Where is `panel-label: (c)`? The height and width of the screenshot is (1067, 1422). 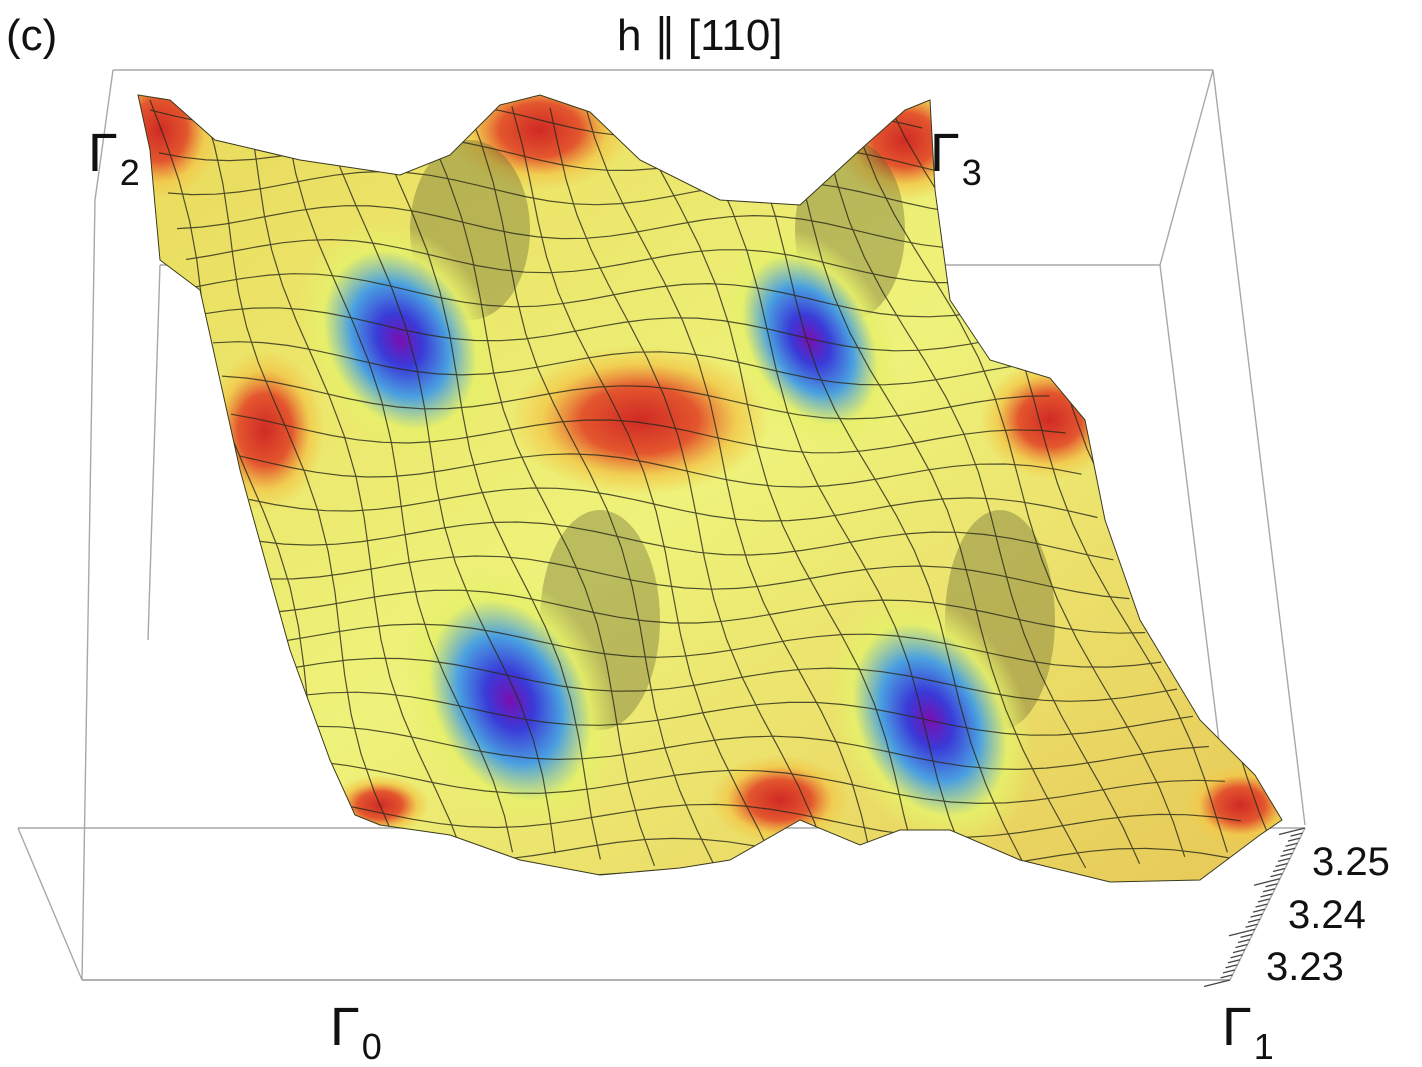
panel-label: (c) is located at coordinates (32, 35).